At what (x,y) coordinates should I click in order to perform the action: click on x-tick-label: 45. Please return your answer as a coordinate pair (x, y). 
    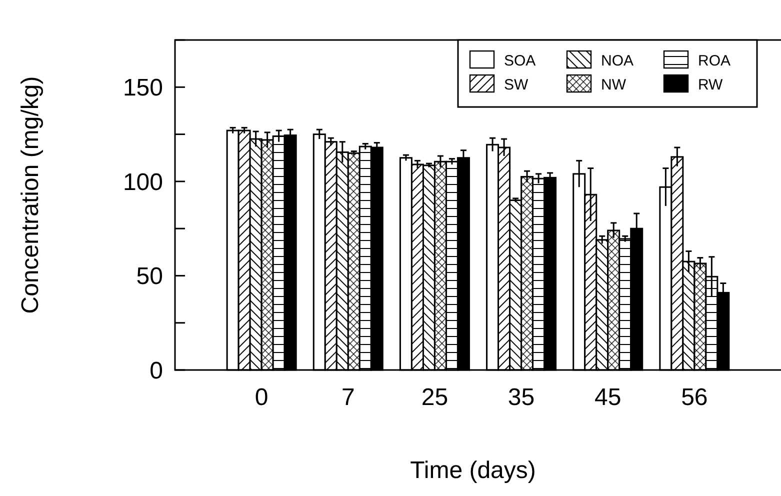
    Looking at the image, I should click on (608, 397).